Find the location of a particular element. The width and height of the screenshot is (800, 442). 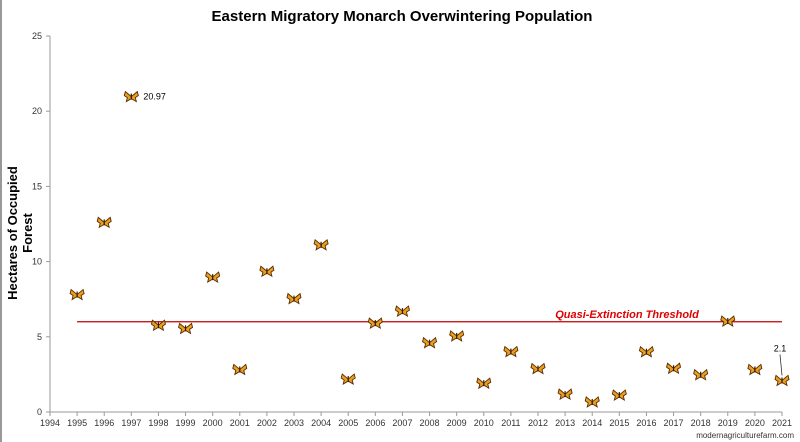

x-tick-label: 2009 is located at coordinates (457, 423).